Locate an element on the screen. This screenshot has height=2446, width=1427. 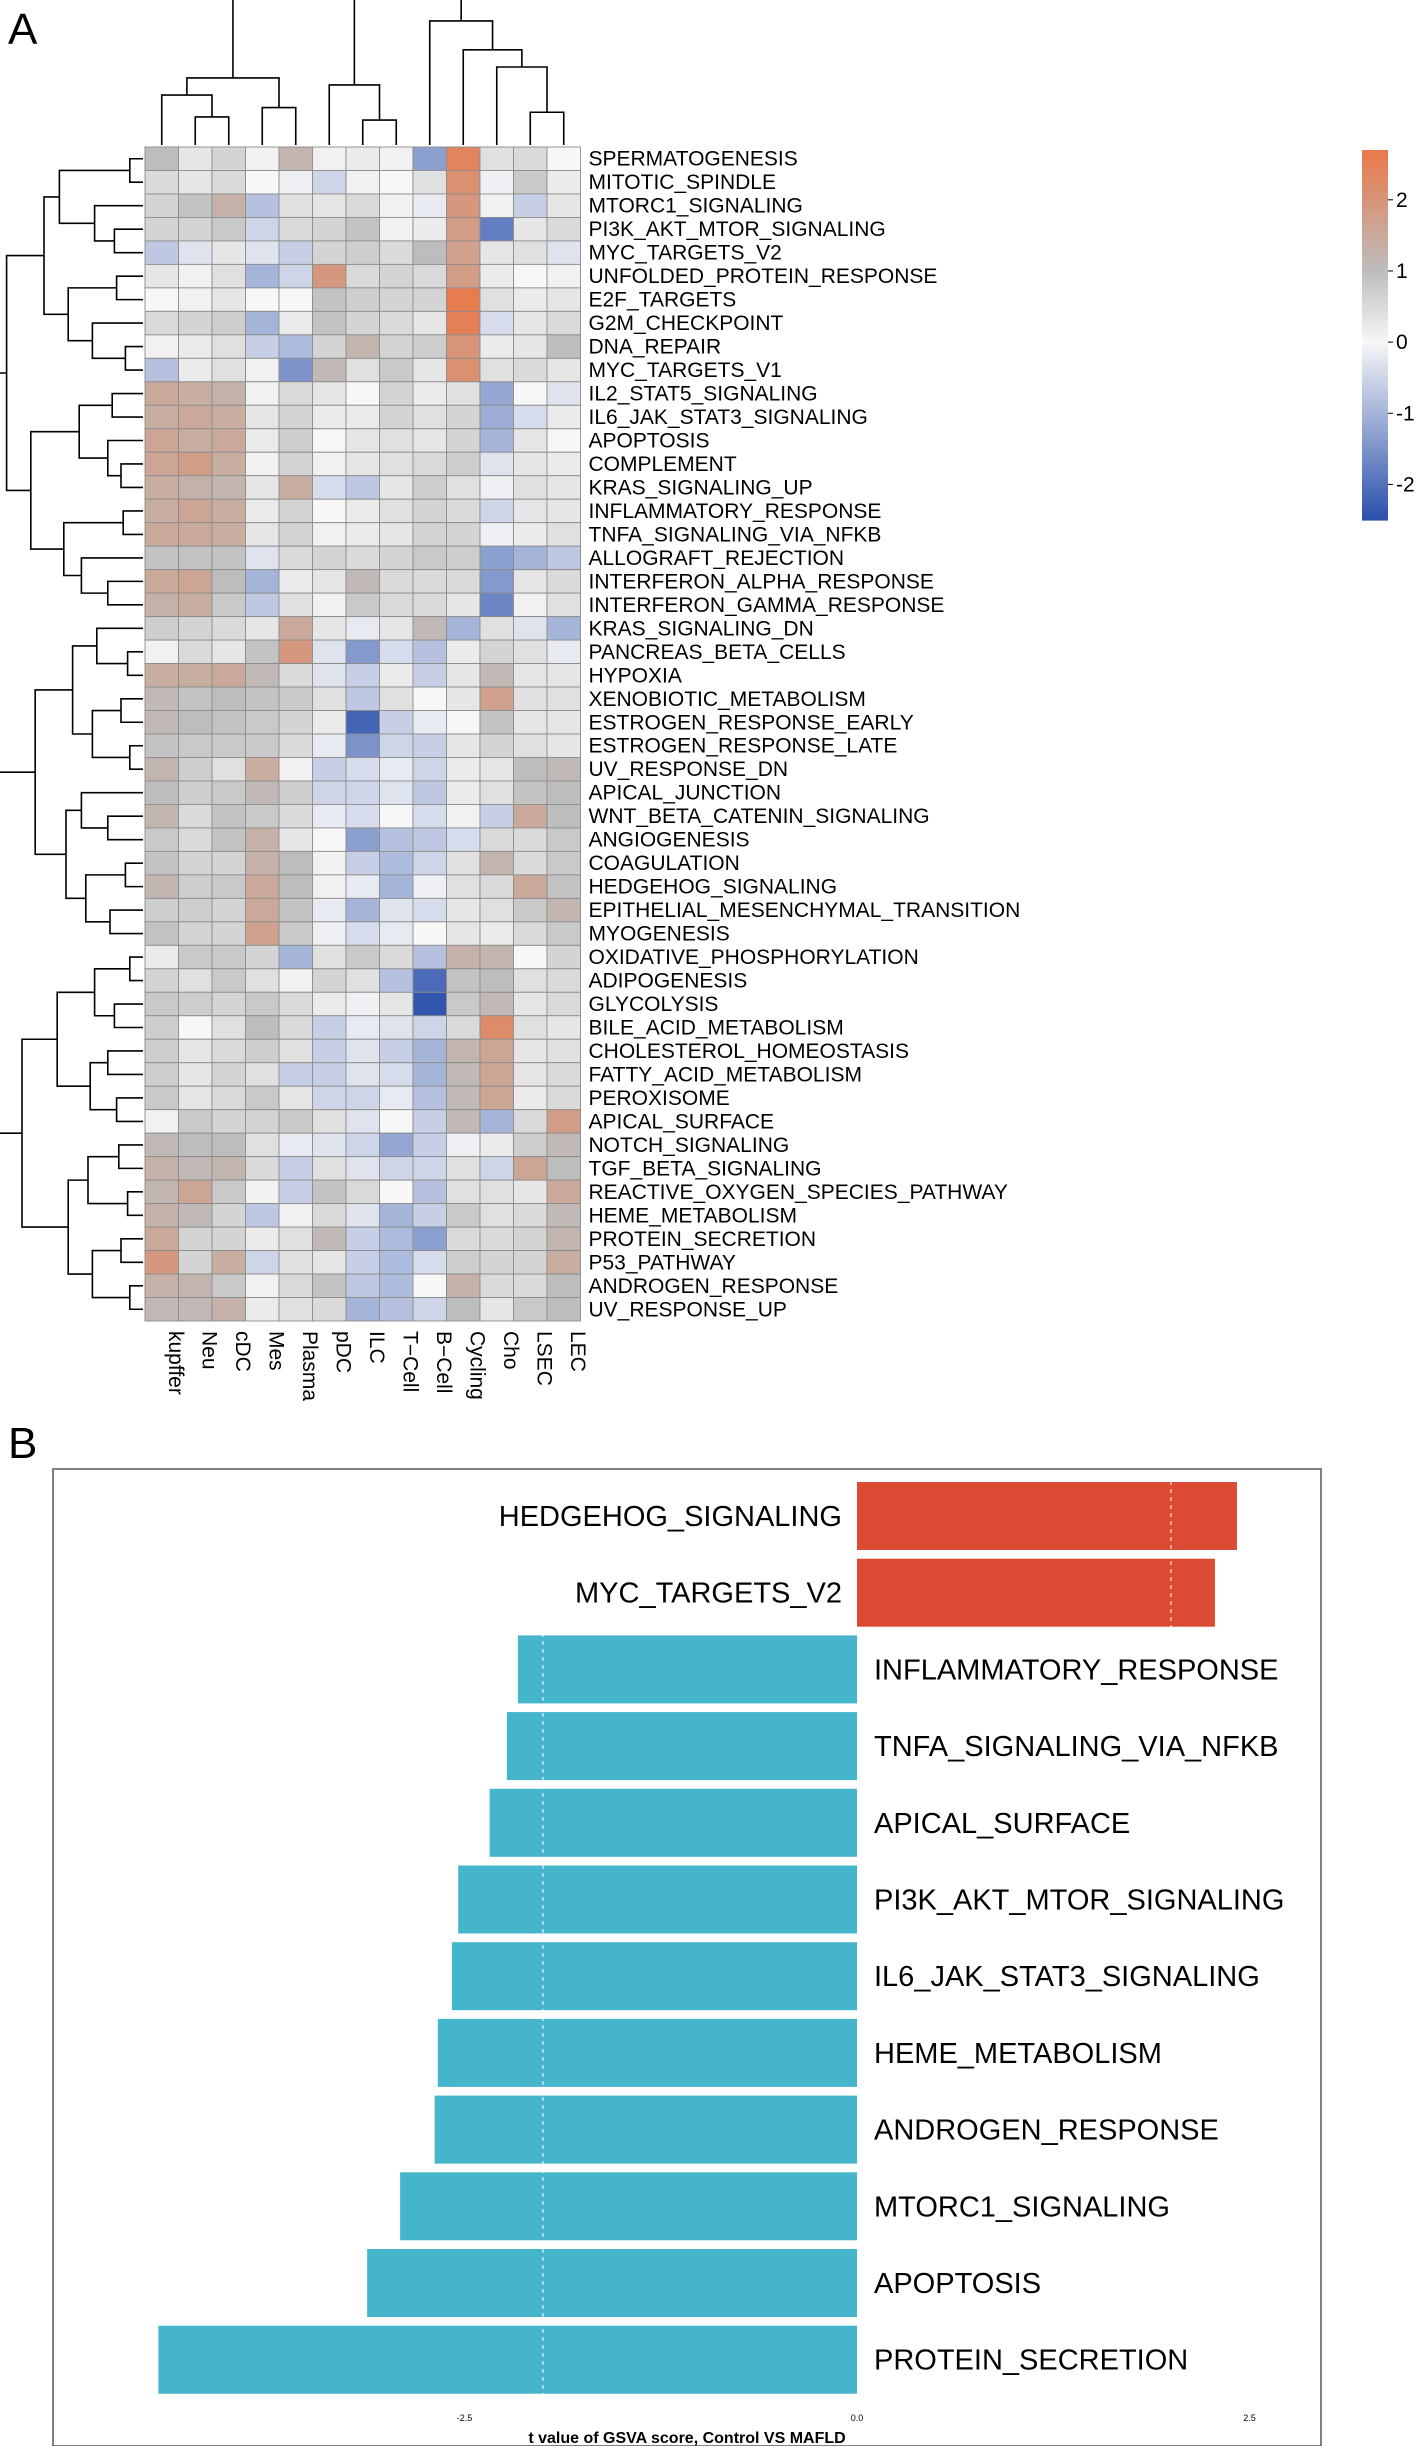
heatmap-row-label: ANDROGEN_RESPONSE is located at coordinates (714, 1286).